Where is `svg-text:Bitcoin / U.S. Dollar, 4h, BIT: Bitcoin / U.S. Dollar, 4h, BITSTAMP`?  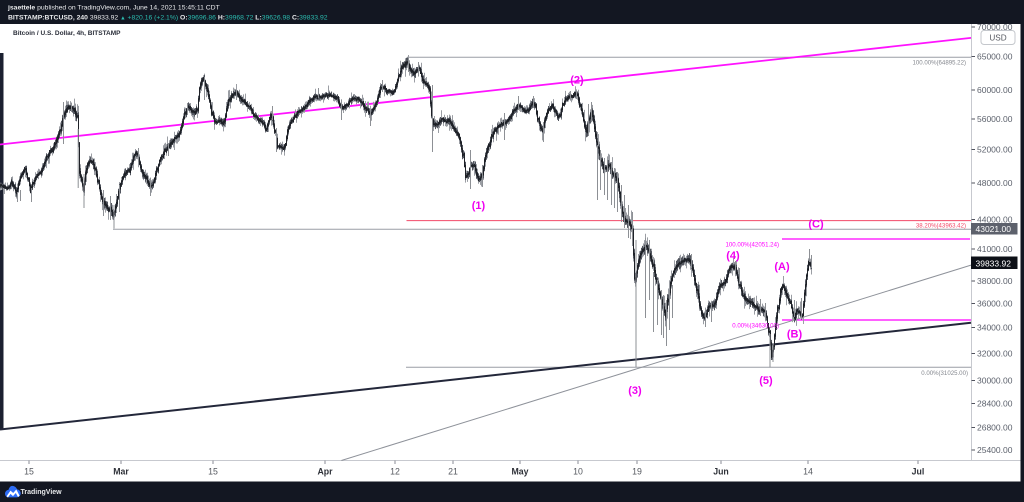
svg-text:Bitcoin / U.S. Dollar, 4h, BIT: Bitcoin / U.S. Dollar, 4h, BITSTAMP is located at coordinates (67, 33).